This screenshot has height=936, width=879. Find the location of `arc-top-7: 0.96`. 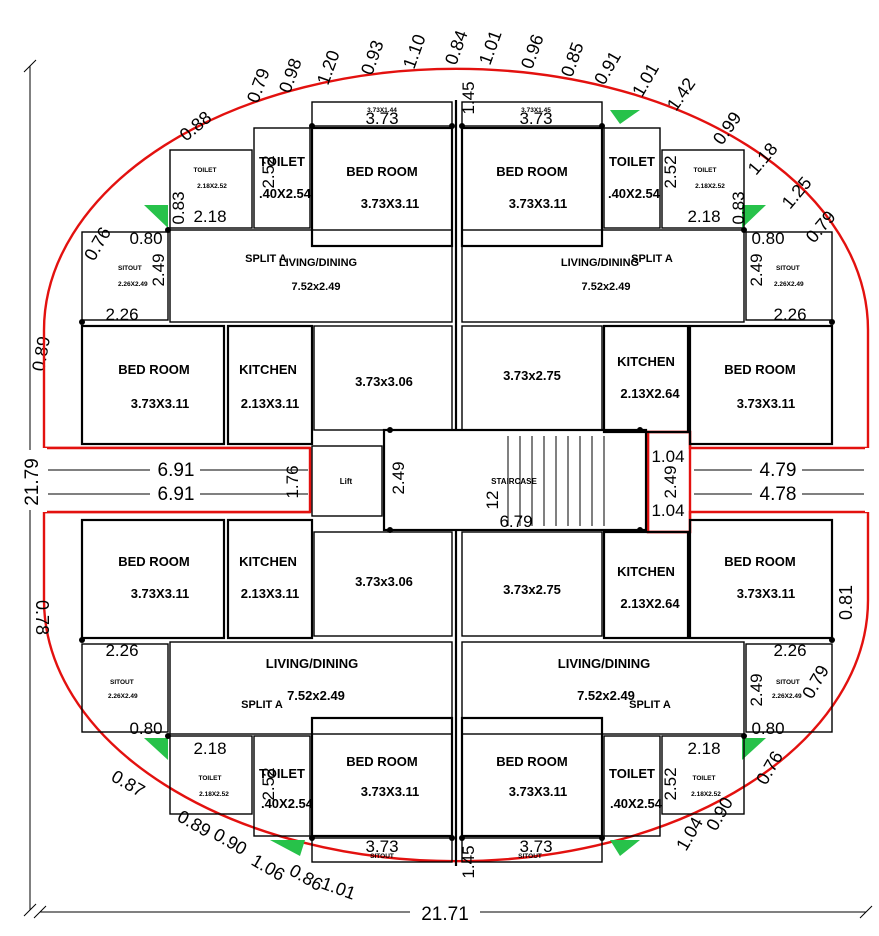

arc-top-7: 0.96 is located at coordinates (532, 52).